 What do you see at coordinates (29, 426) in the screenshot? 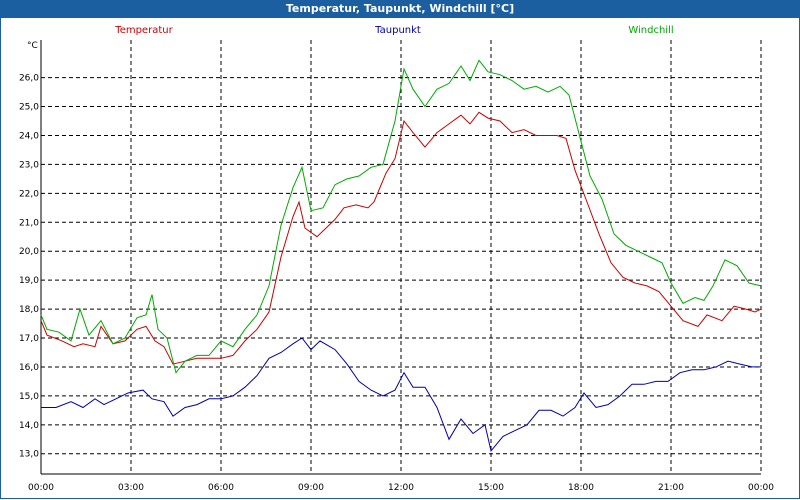
I see `y-tick-label: 14,0` at bounding box center [29, 426].